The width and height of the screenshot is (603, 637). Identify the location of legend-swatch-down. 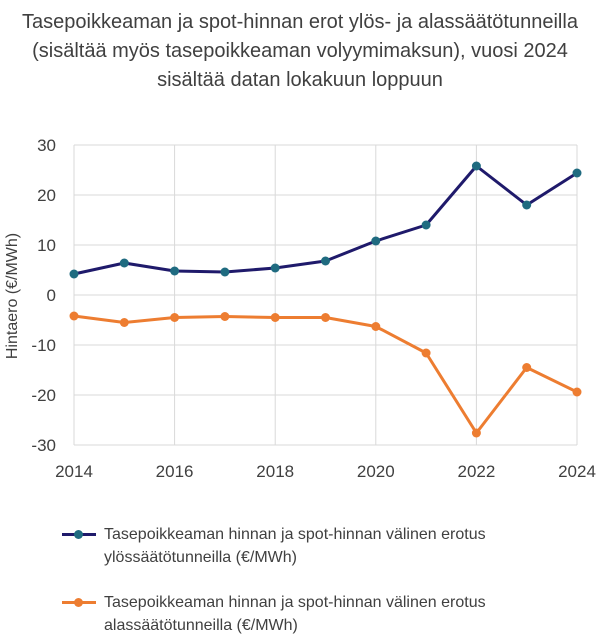
(79, 602).